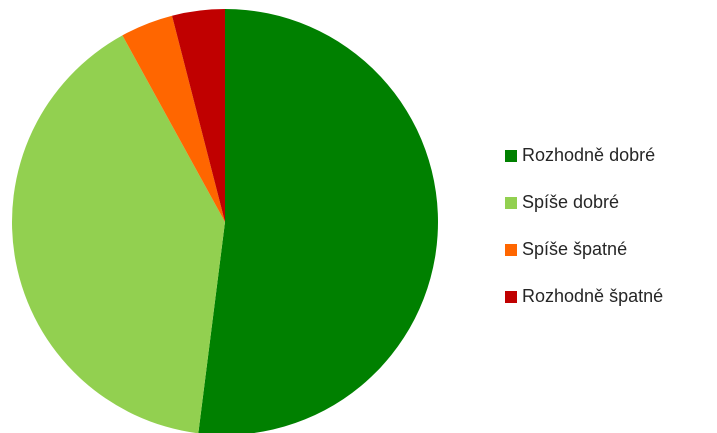 The height and width of the screenshot is (433, 717). What do you see at coordinates (592, 296) in the screenshot?
I see `legend-label: Rozhodně špatné` at bounding box center [592, 296].